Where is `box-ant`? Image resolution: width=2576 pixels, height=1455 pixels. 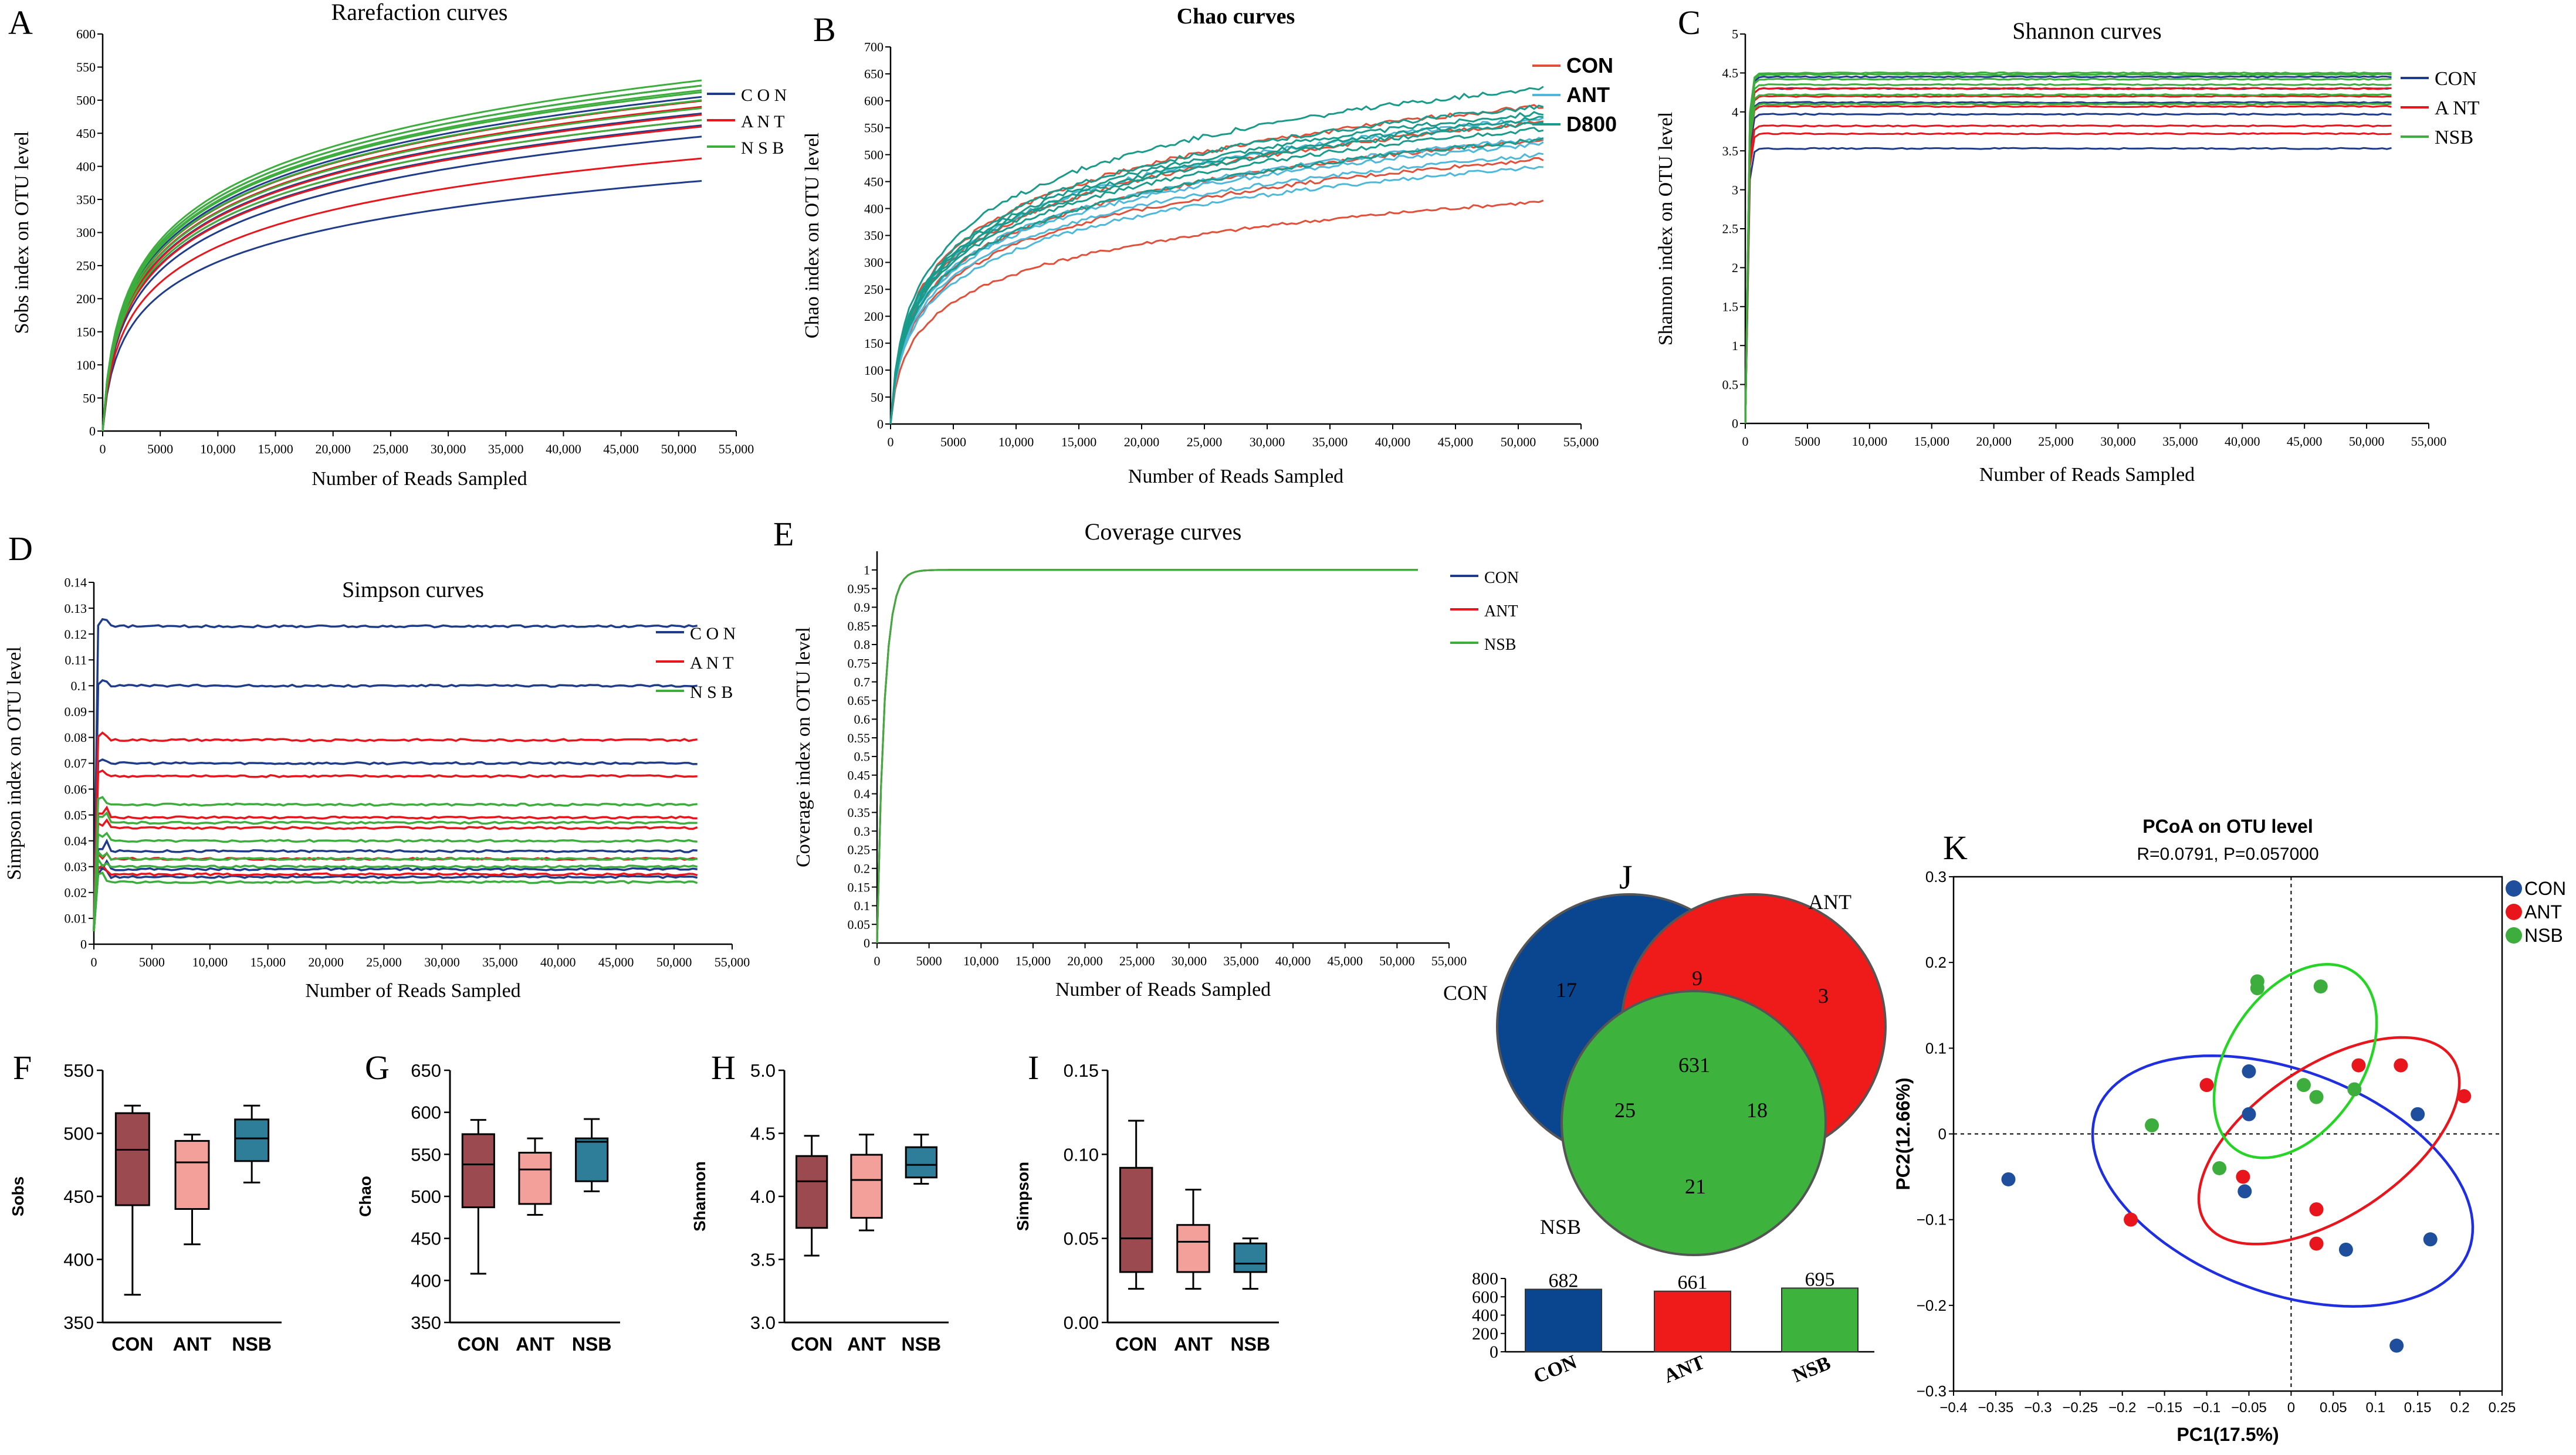
box-ant is located at coordinates (1193, 1248).